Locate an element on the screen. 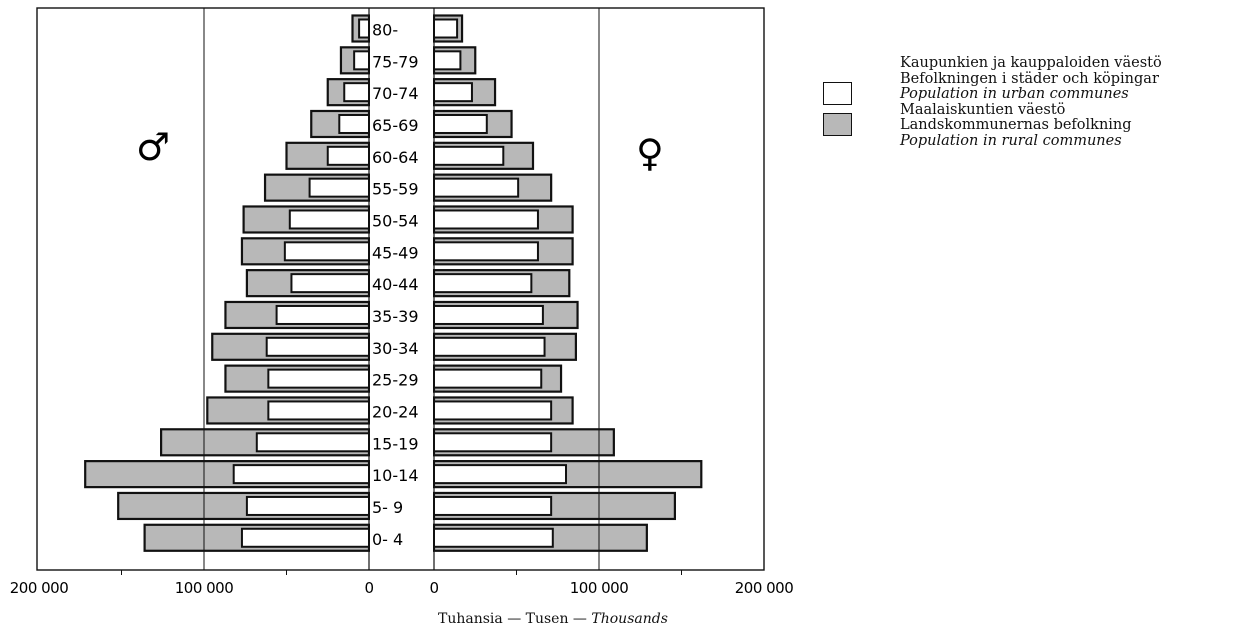 This screenshot has height=639, width=1239. age-group-label: 30-34 is located at coordinates (395, 348).